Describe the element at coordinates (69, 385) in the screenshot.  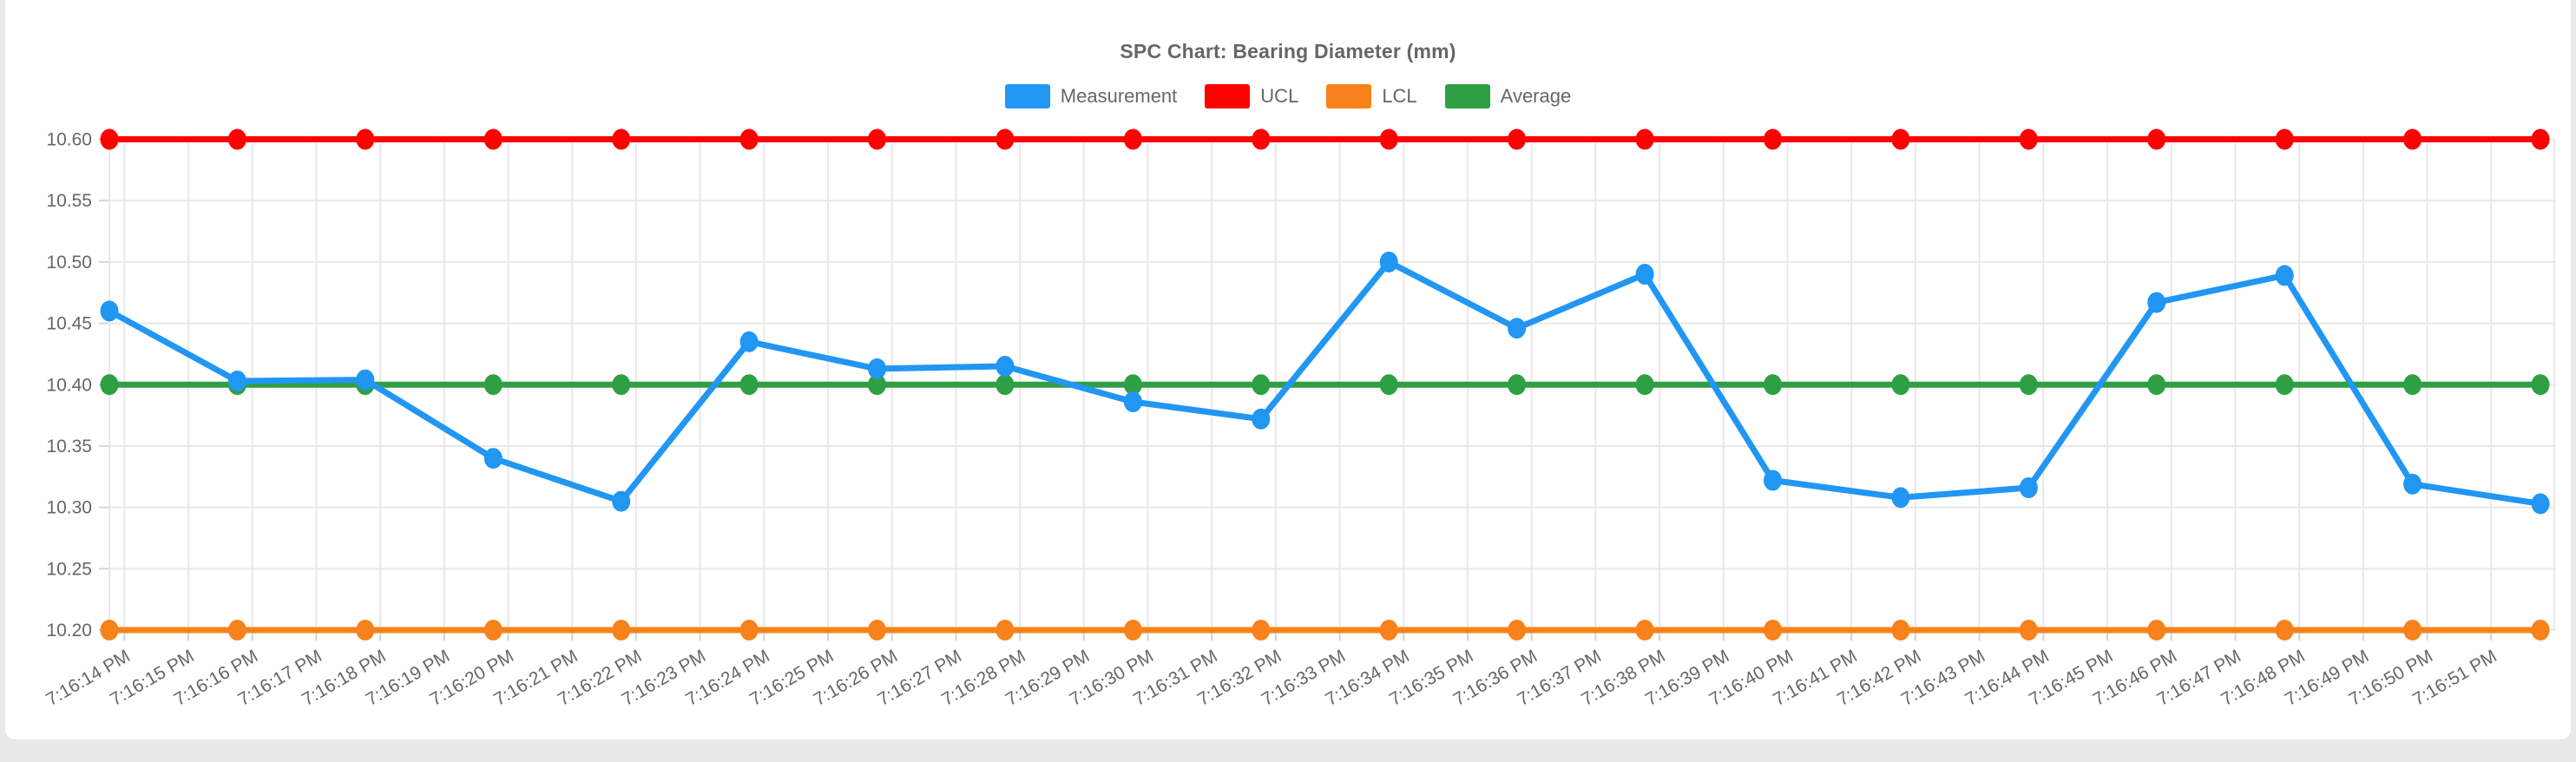
I see `y-tick-label: 10.40` at that location.